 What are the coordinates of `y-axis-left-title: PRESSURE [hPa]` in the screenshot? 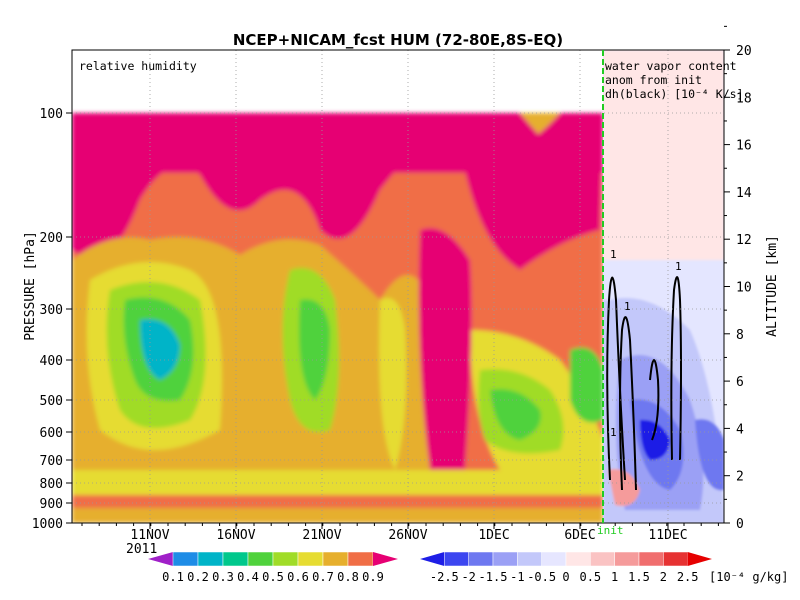 It's located at (30, 286).